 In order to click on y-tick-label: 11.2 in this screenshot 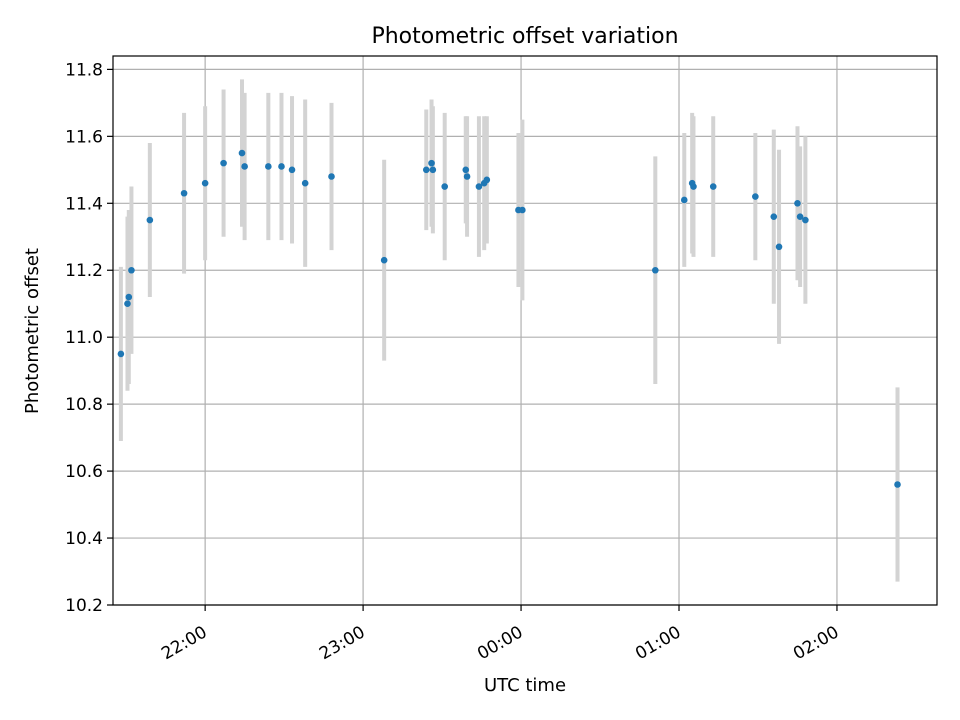, I will do `click(84, 271)`.